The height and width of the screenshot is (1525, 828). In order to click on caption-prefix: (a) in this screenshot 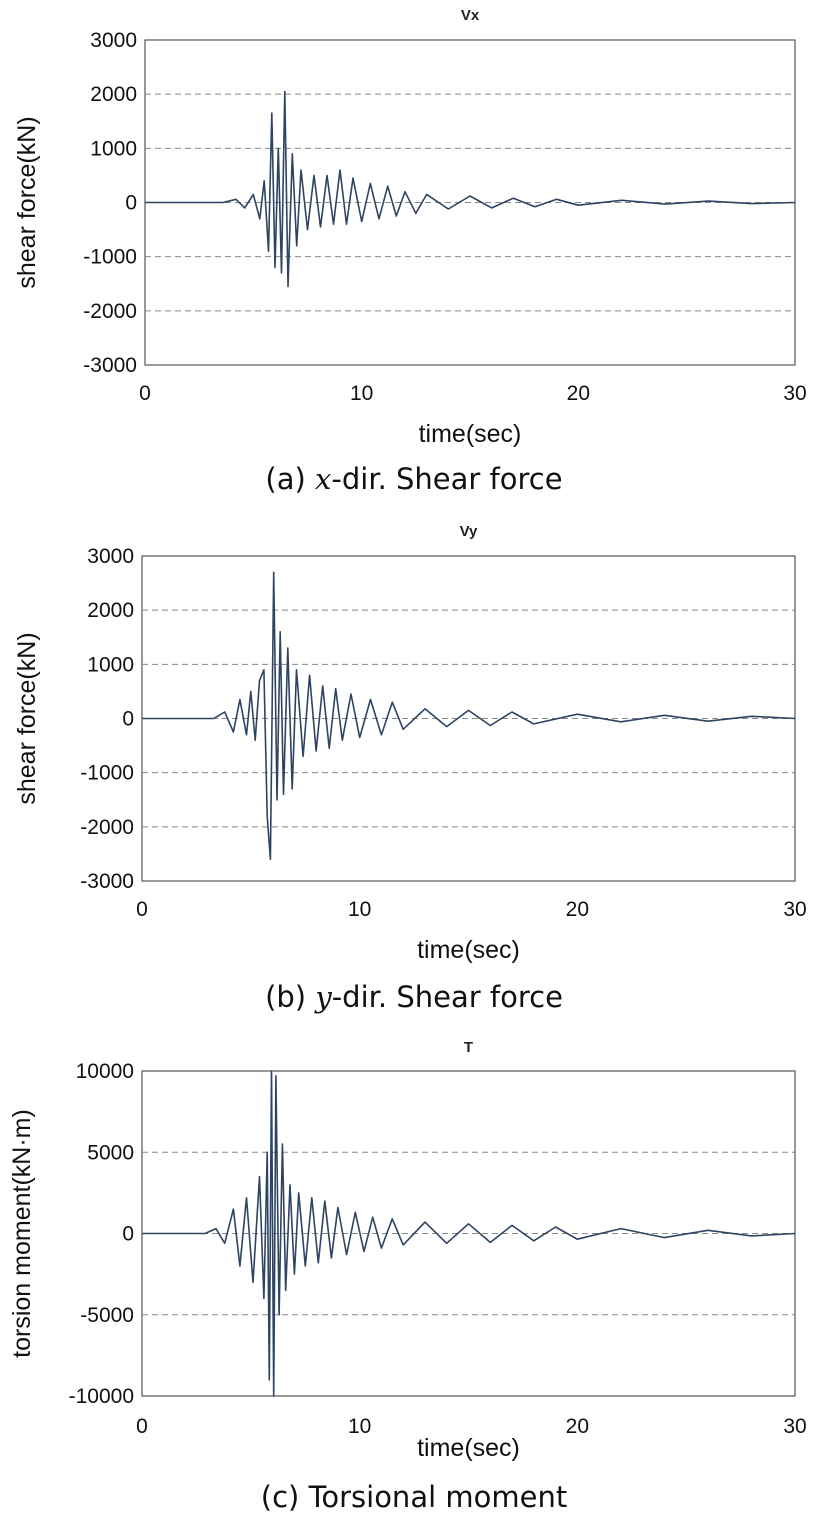, I will do `click(290, 479)`.